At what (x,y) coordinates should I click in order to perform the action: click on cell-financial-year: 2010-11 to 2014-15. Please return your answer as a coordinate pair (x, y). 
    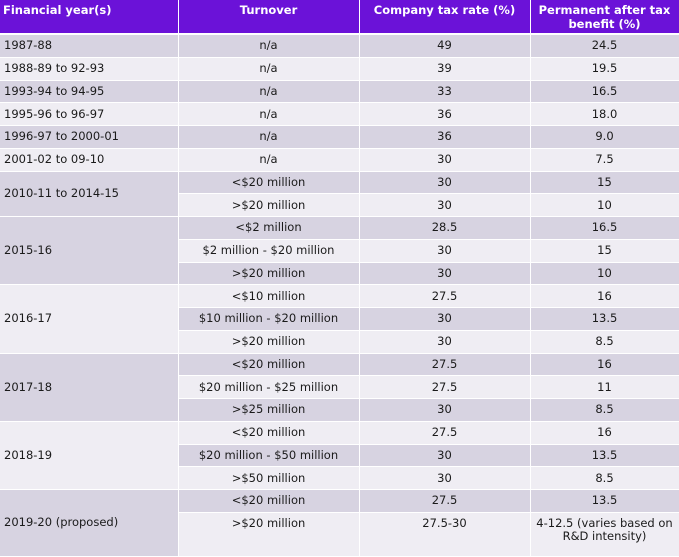
    Looking at the image, I should click on (89, 194).